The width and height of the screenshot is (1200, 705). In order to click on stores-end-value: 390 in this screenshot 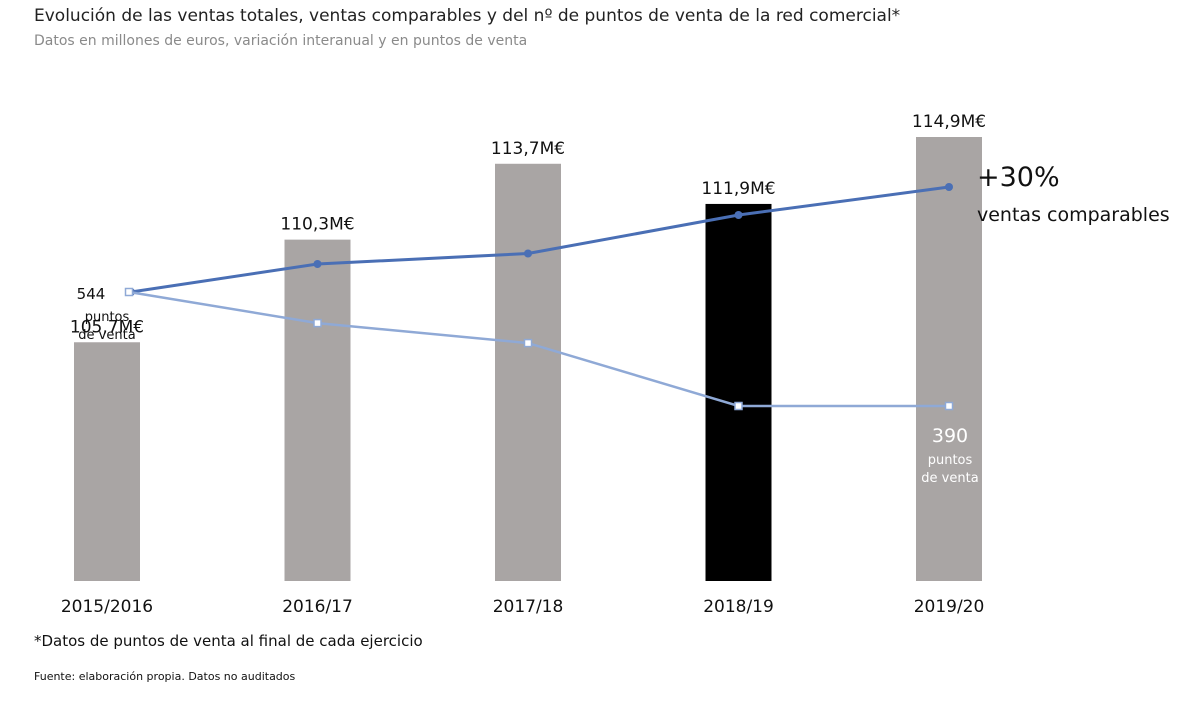, I will do `click(950, 436)`.